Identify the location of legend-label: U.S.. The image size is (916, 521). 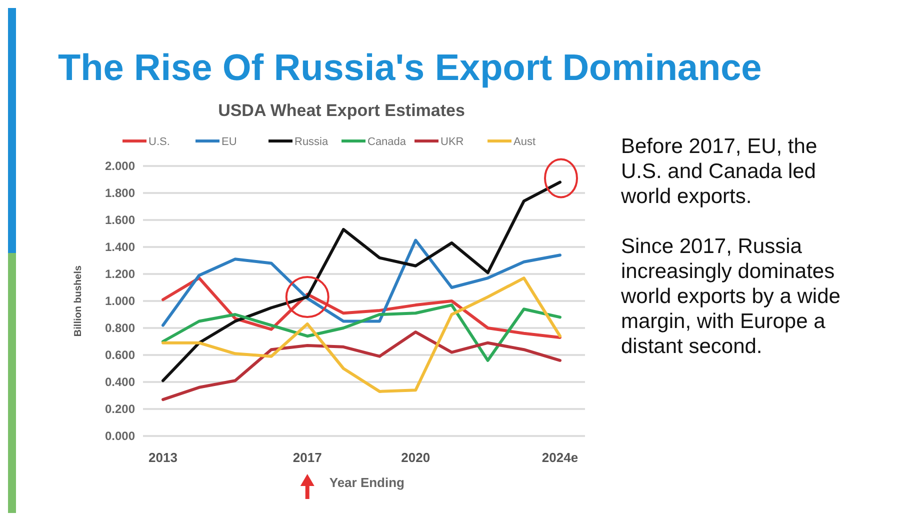
(159, 142).